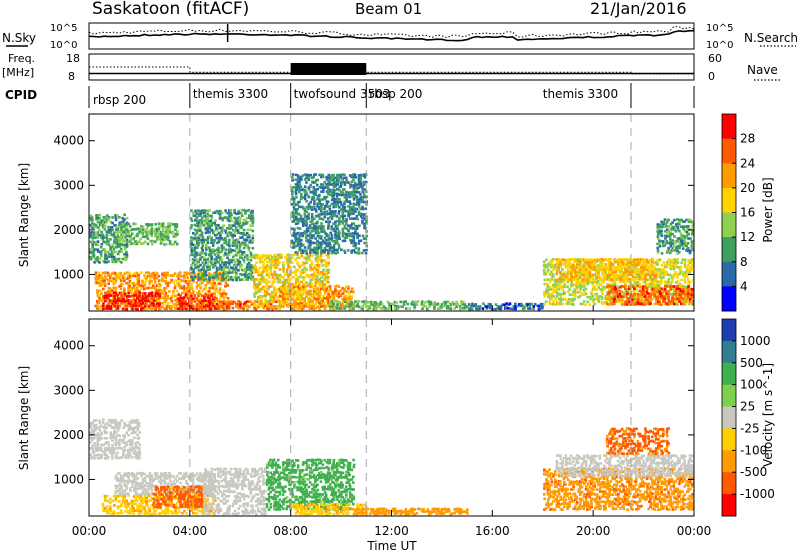  Describe the element at coordinates (170, 9) in the screenshot. I see `station-title: Saskatoon (fitACF)` at that location.